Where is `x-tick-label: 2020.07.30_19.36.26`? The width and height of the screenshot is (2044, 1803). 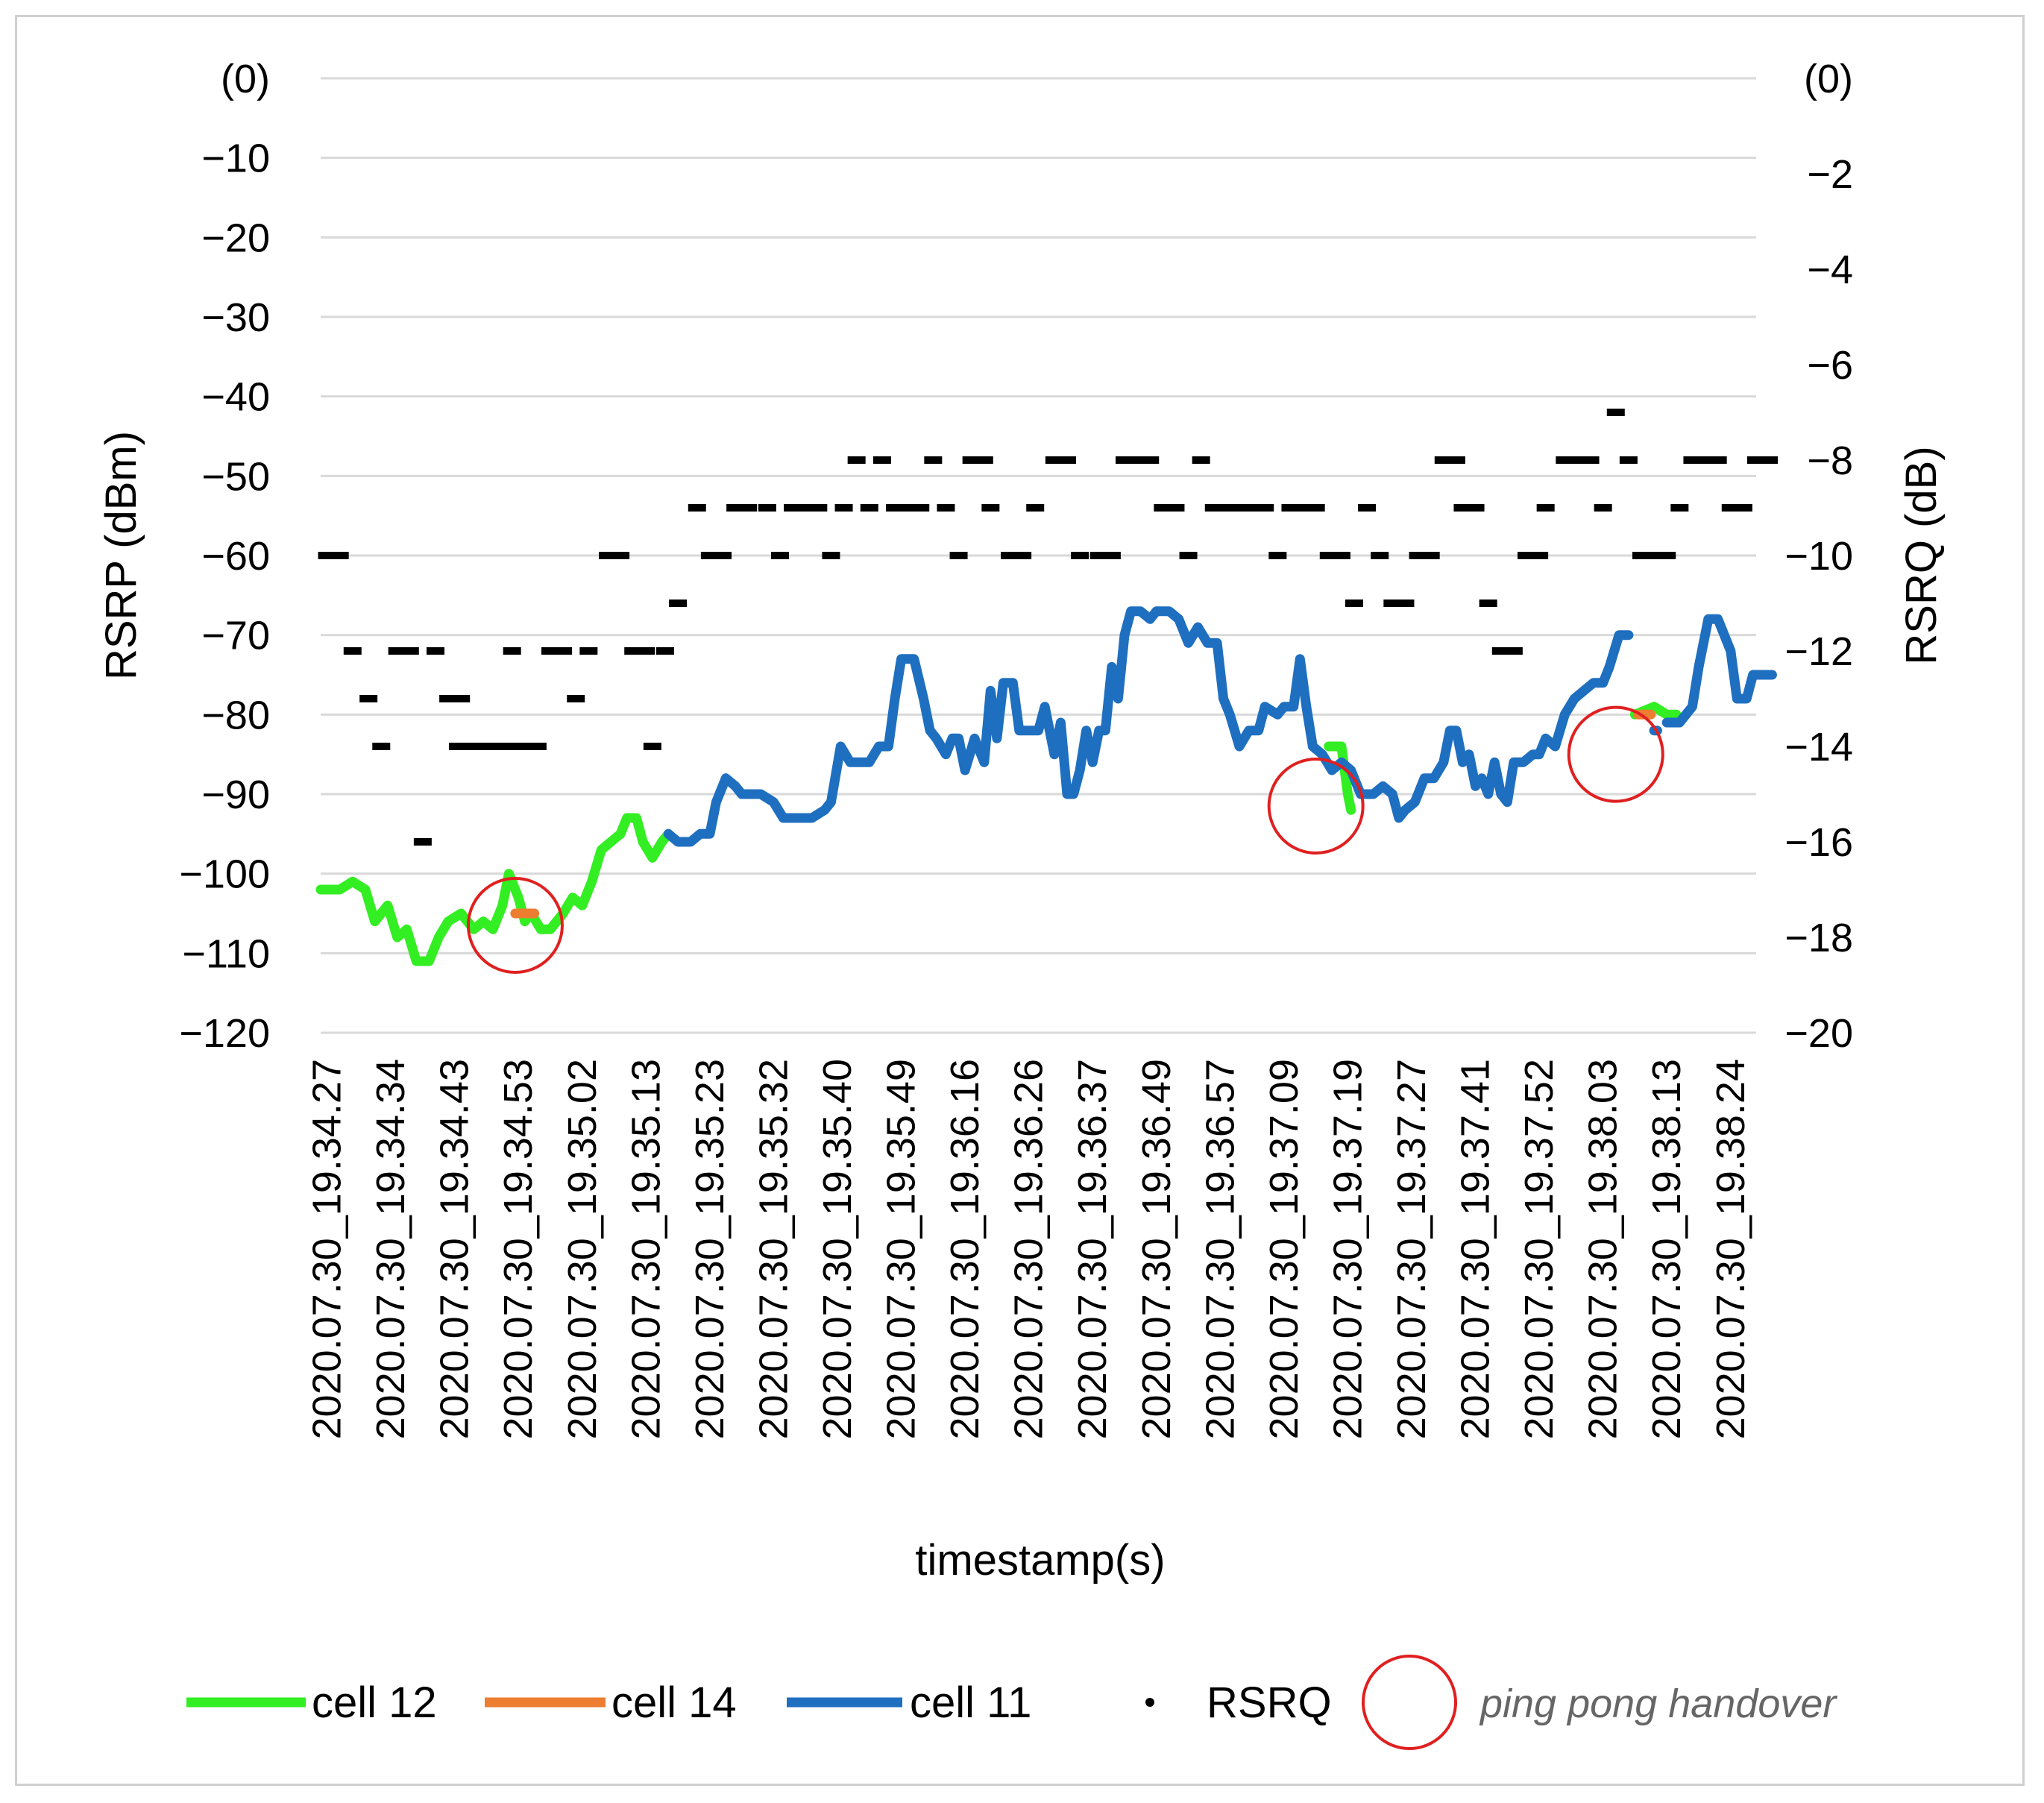 x-tick-label: 2020.07.30_19.36.26 is located at coordinates (1029, 1249).